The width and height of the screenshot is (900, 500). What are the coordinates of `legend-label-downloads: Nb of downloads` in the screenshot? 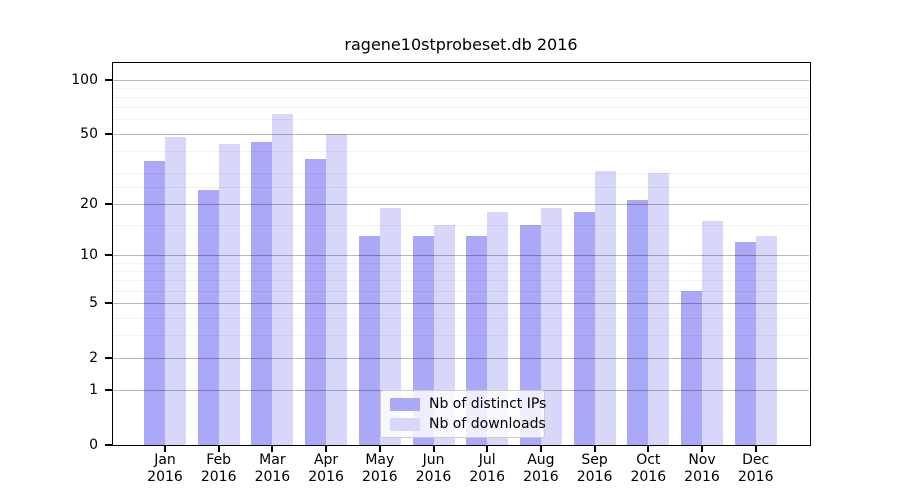 It's located at (487, 424).